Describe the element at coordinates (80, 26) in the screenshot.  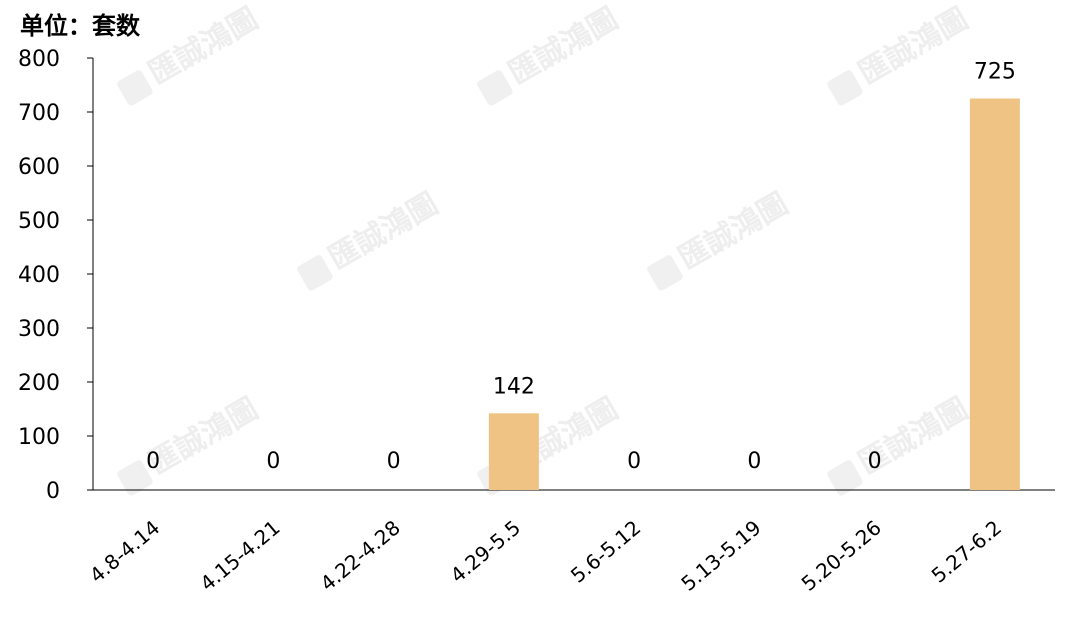
I see `unit-label: 单位：套数` at that location.